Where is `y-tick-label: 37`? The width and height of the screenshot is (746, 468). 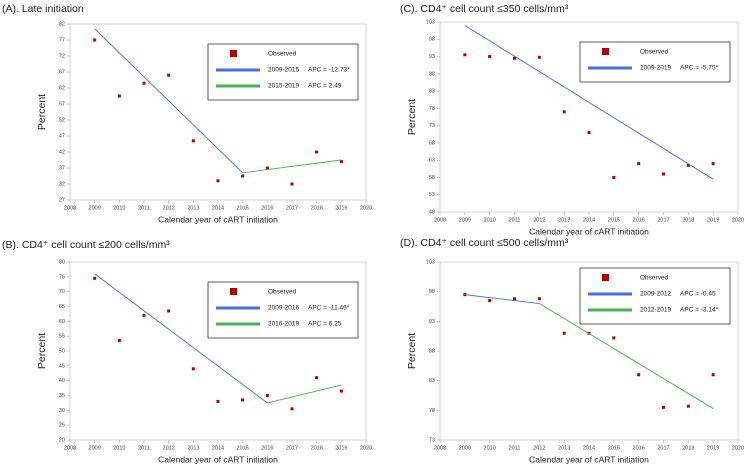
y-tick-label: 37 is located at coordinates (62, 168).